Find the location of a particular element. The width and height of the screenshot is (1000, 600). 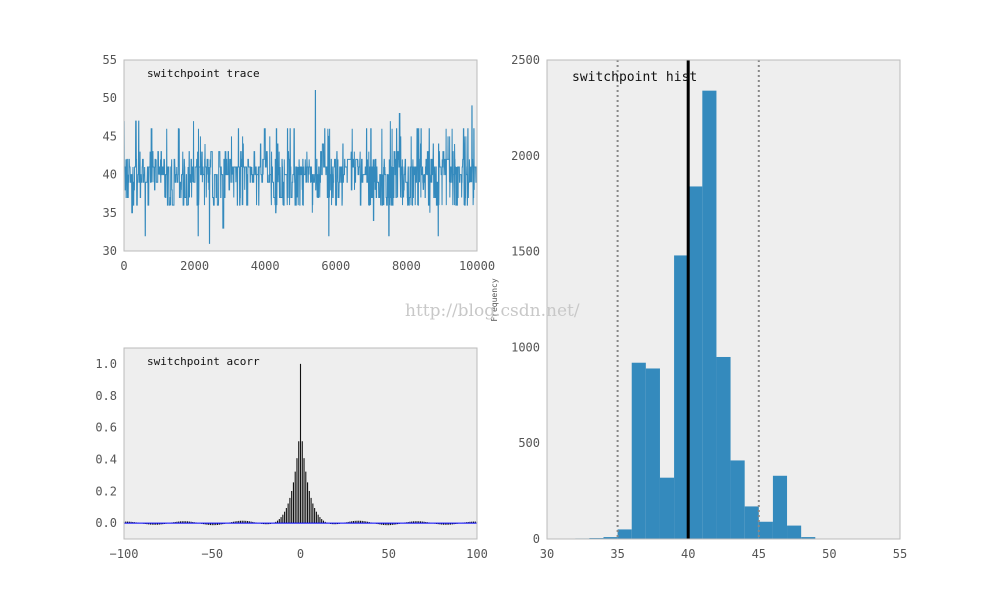

y-tick-label: 2000 is located at coordinates (525, 156).